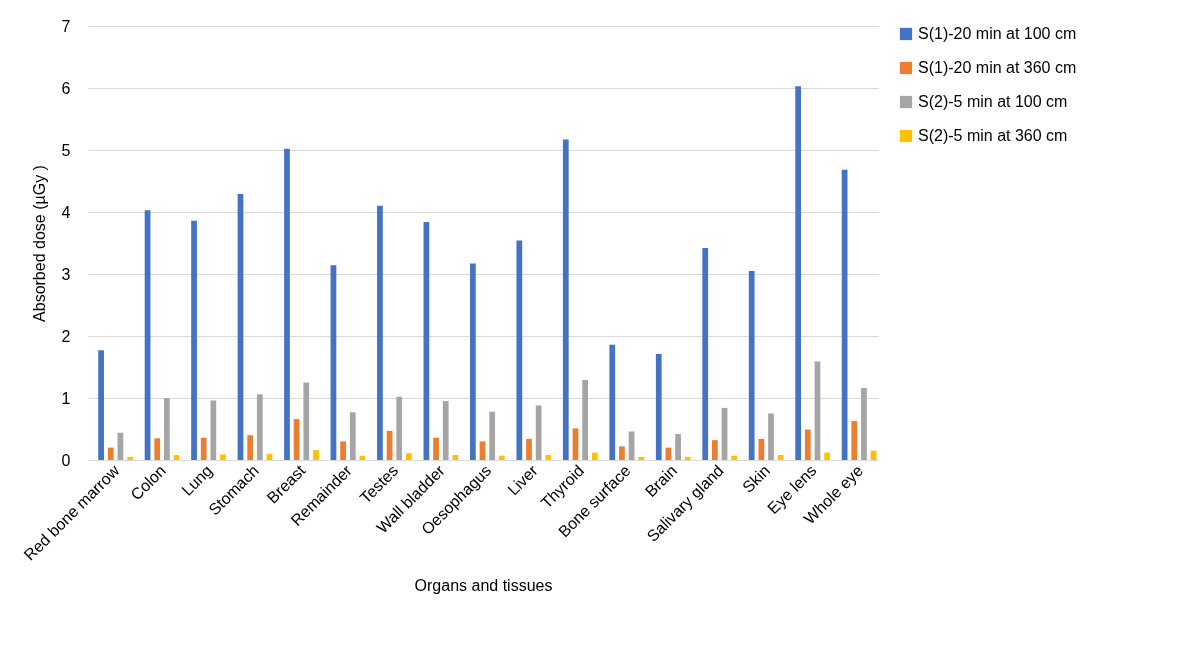  What do you see at coordinates (66, 150) in the screenshot?
I see `y-tick-label: 5` at bounding box center [66, 150].